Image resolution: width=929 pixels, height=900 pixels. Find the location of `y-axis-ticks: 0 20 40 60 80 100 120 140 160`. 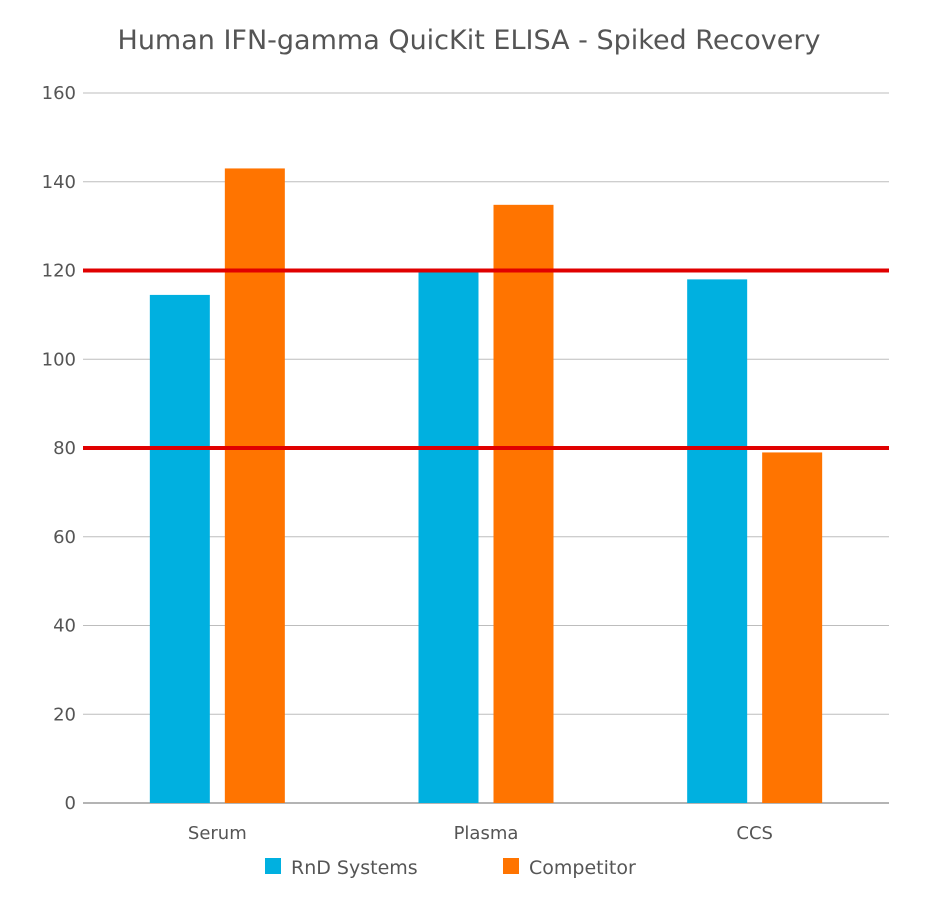

y-axis-ticks: 0 20 40 60 80 100 120 140 160 is located at coordinates (59, 448).